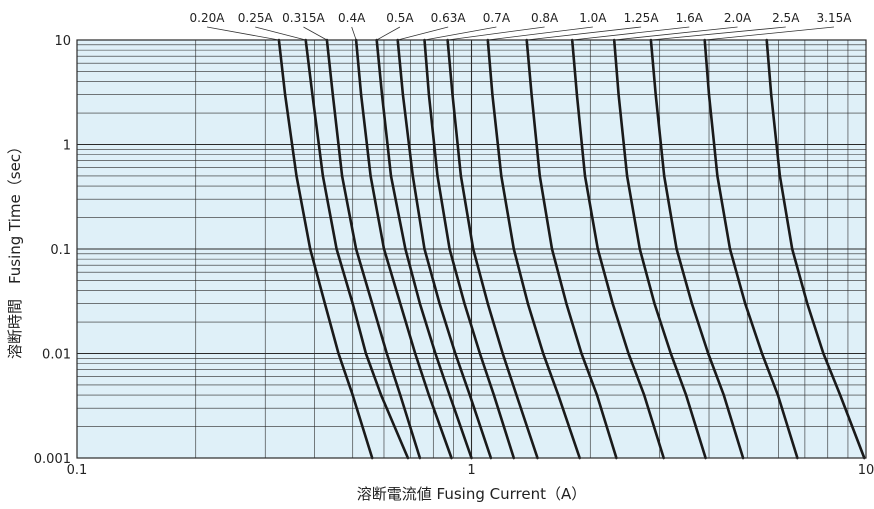  Describe the element at coordinates (738, 18) in the screenshot. I see `rating-label: 2.0A` at that location.